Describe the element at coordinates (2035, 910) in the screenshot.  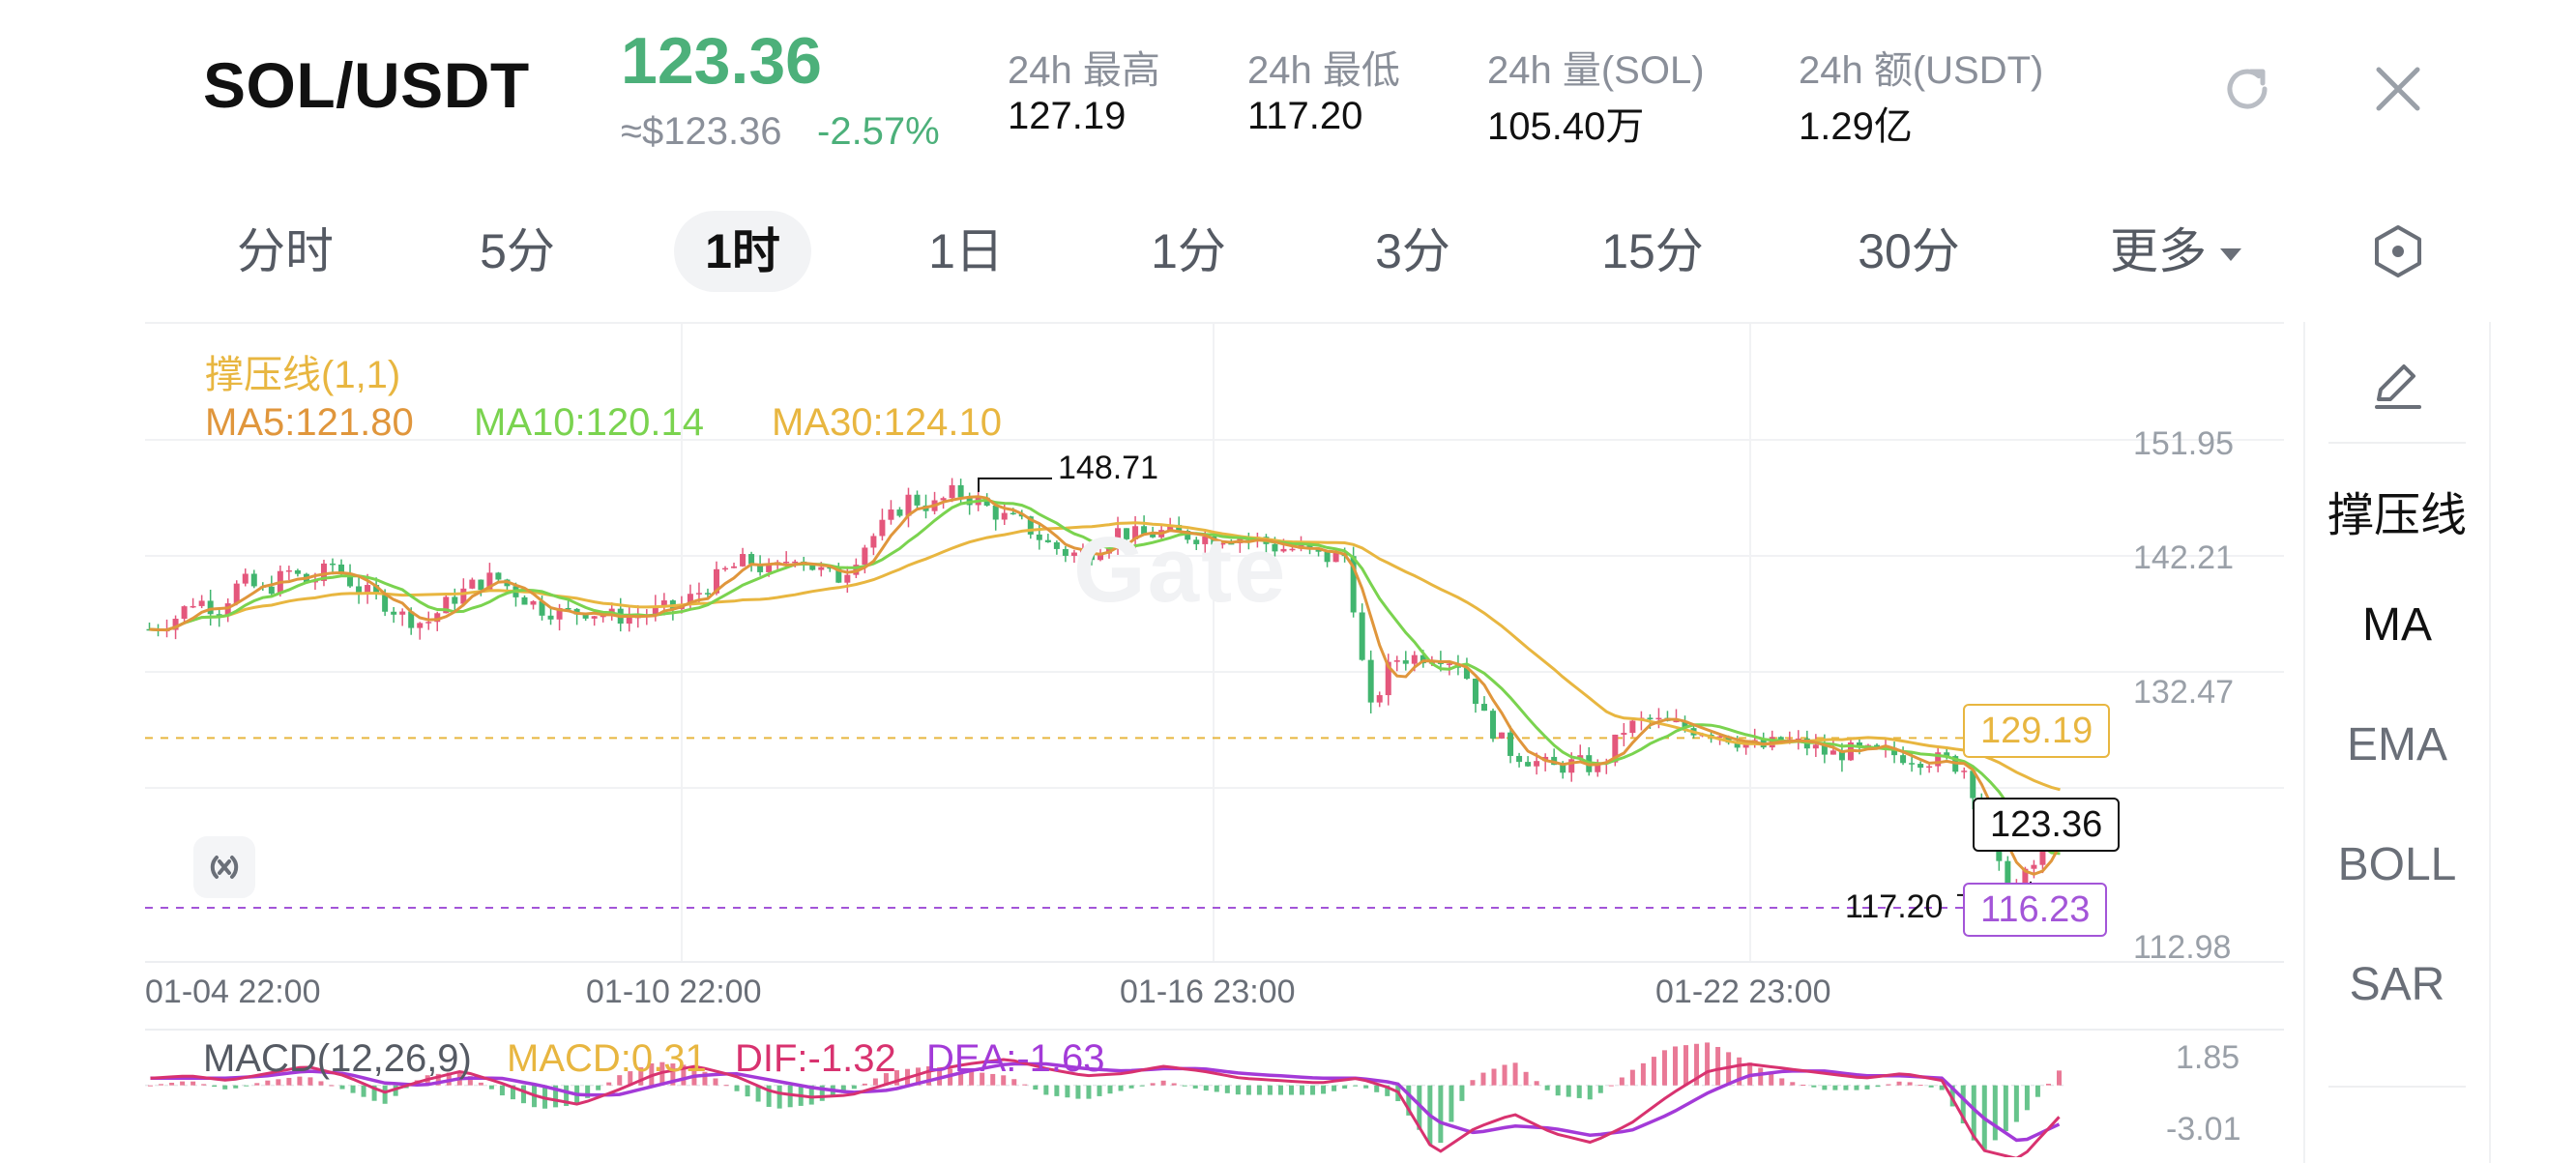
I see `resistance-price-tag: 116.23` at that location.